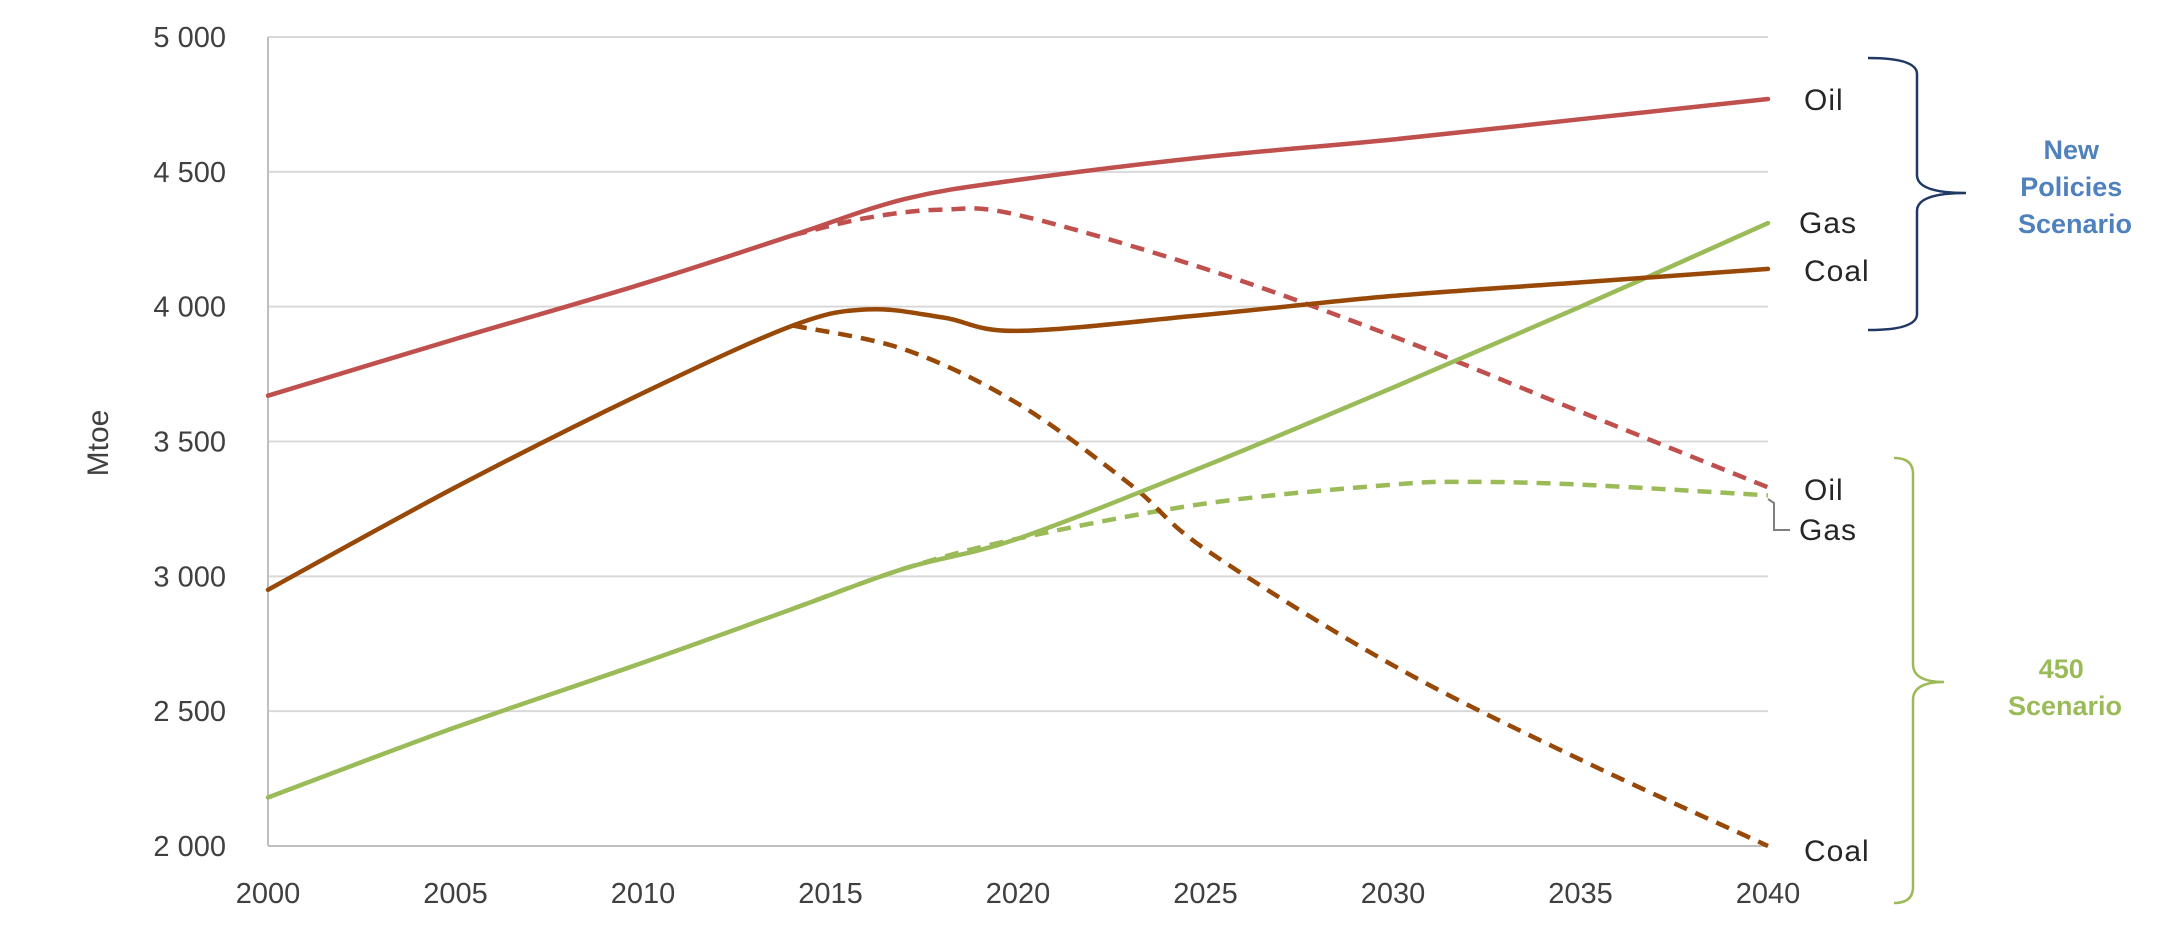  What do you see at coordinates (189, 712) in the screenshot?
I see `y-tick-label: 2 500` at bounding box center [189, 712].